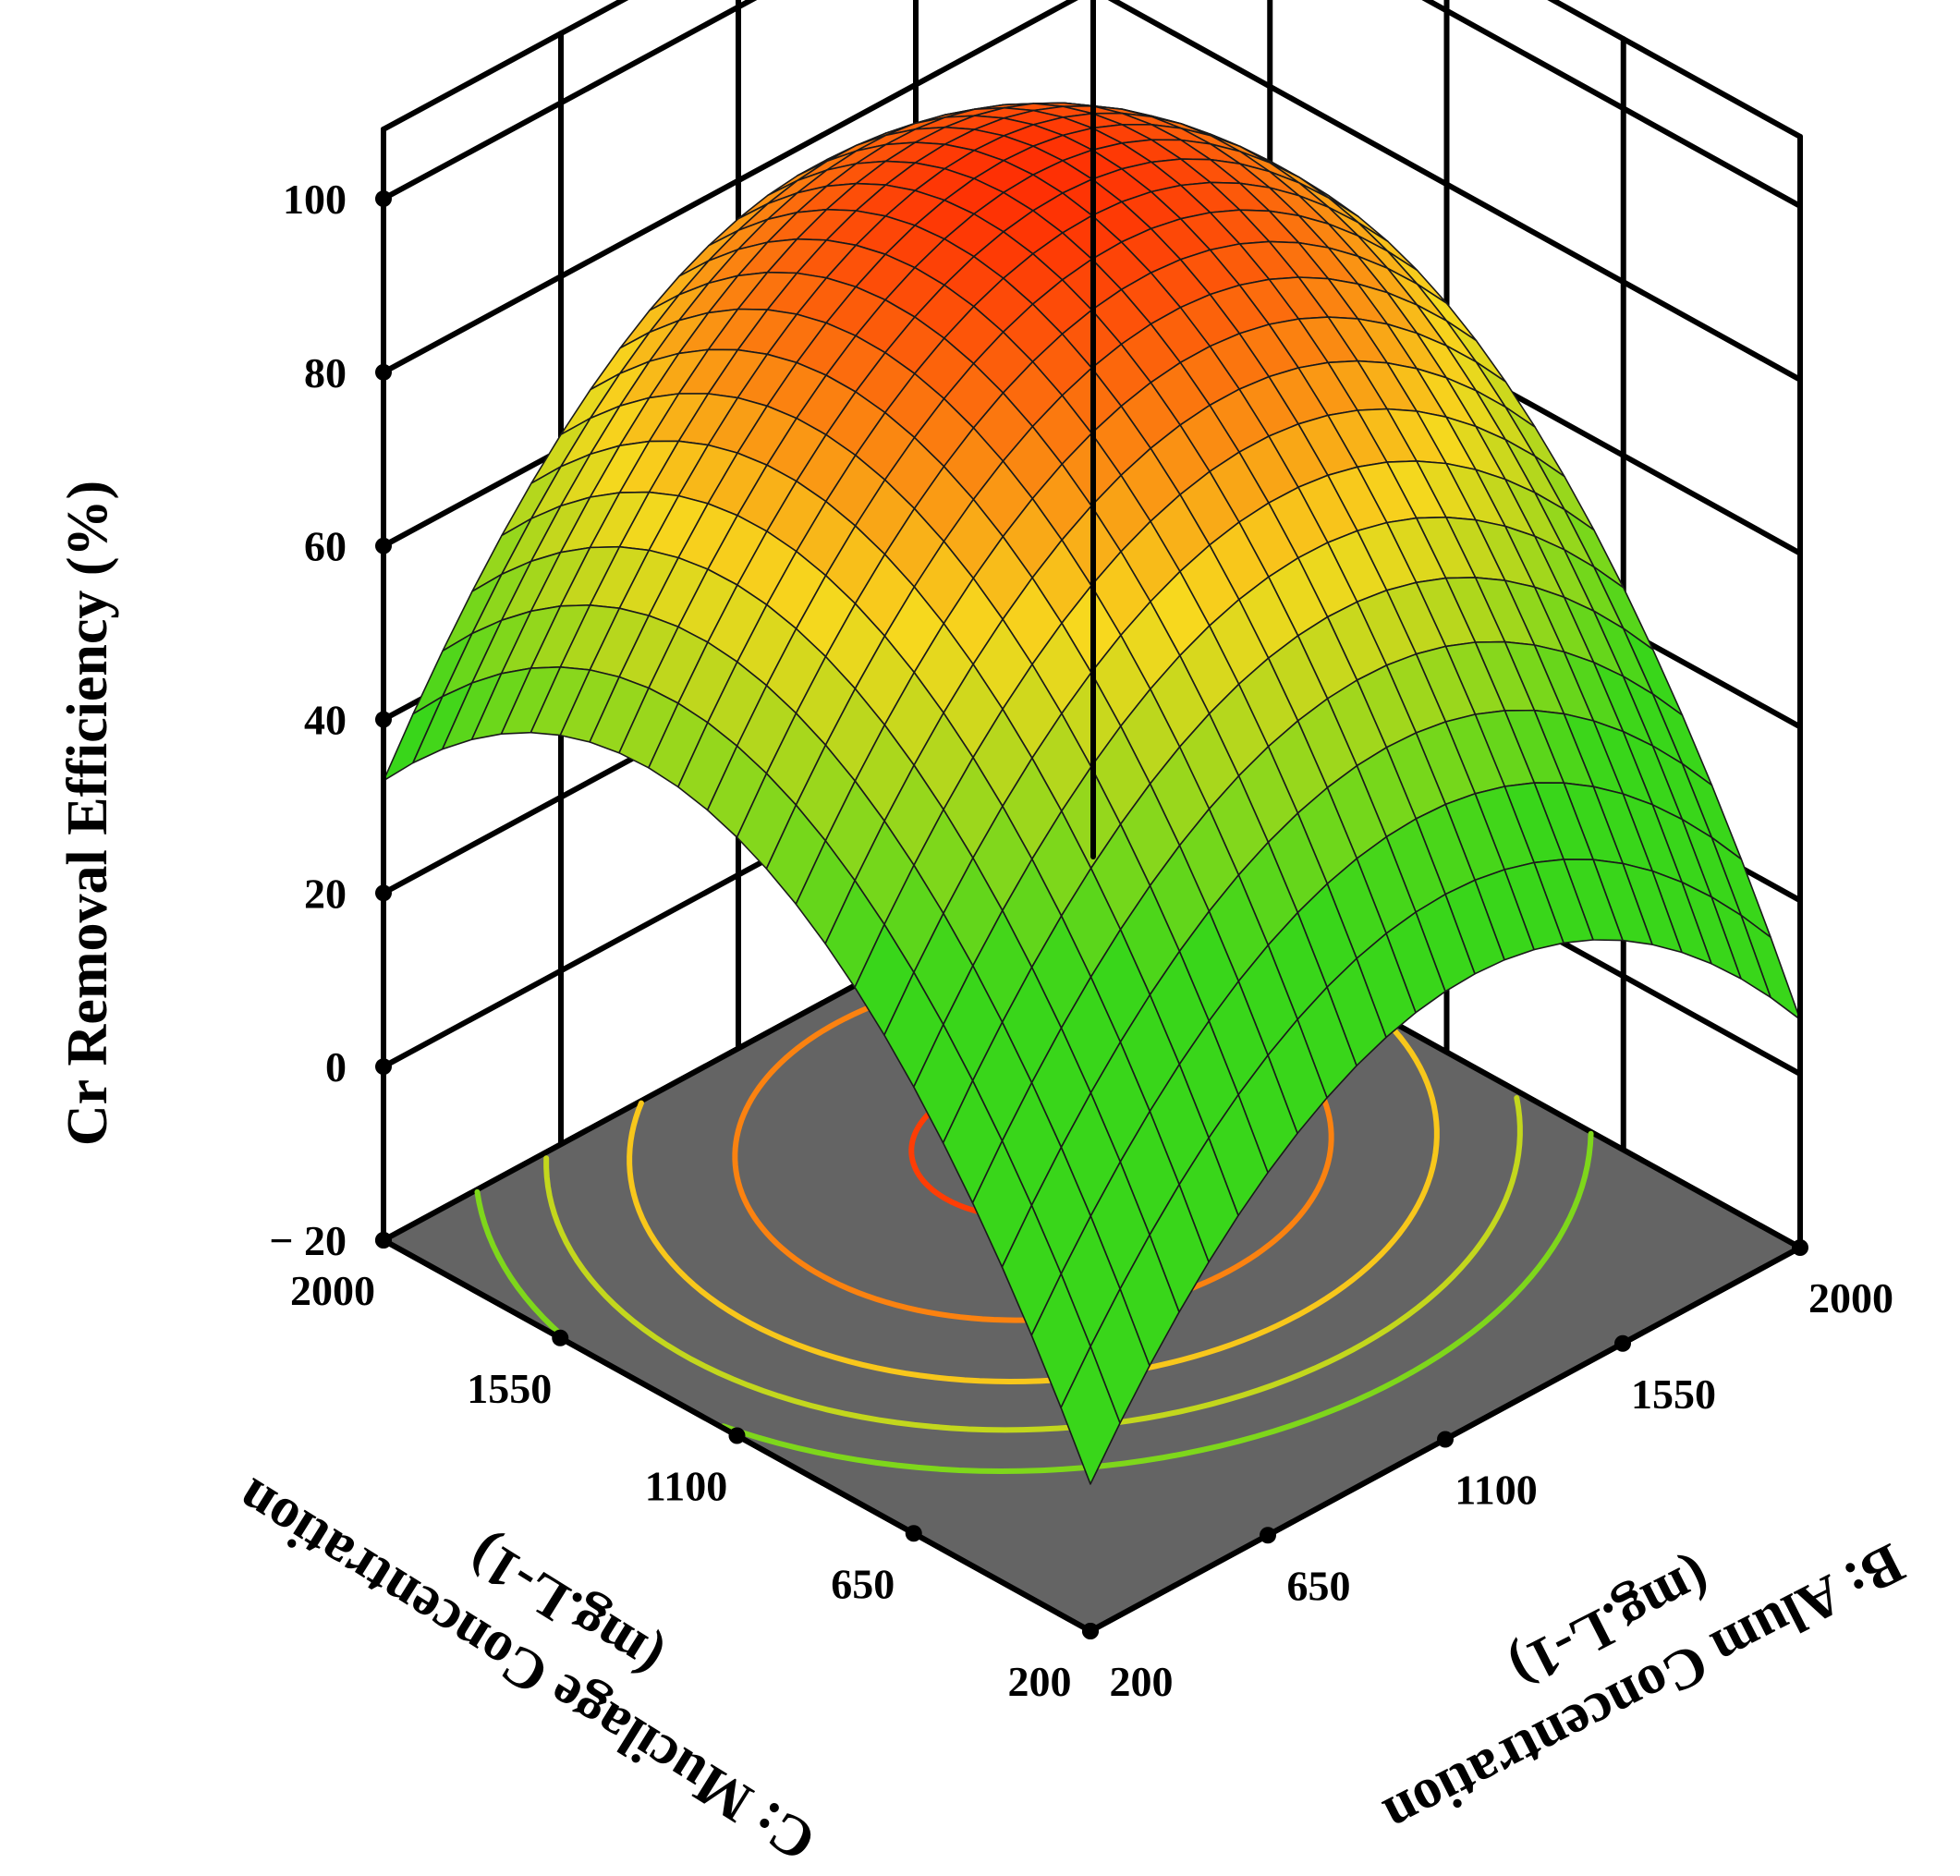  What do you see at coordinates (325, 372) in the screenshot?
I see `z-tick-label: 80` at bounding box center [325, 372].